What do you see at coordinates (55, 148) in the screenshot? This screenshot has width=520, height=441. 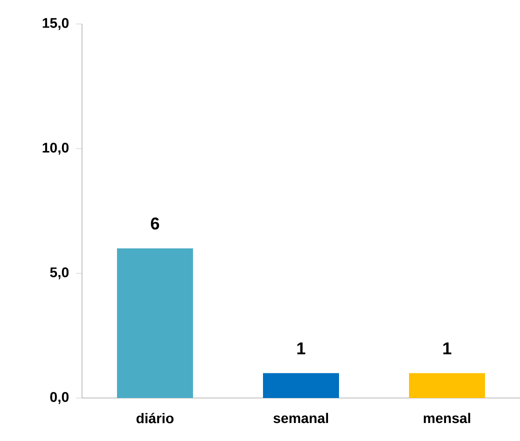 I see `y-tick-label: 10,0` at bounding box center [55, 148].